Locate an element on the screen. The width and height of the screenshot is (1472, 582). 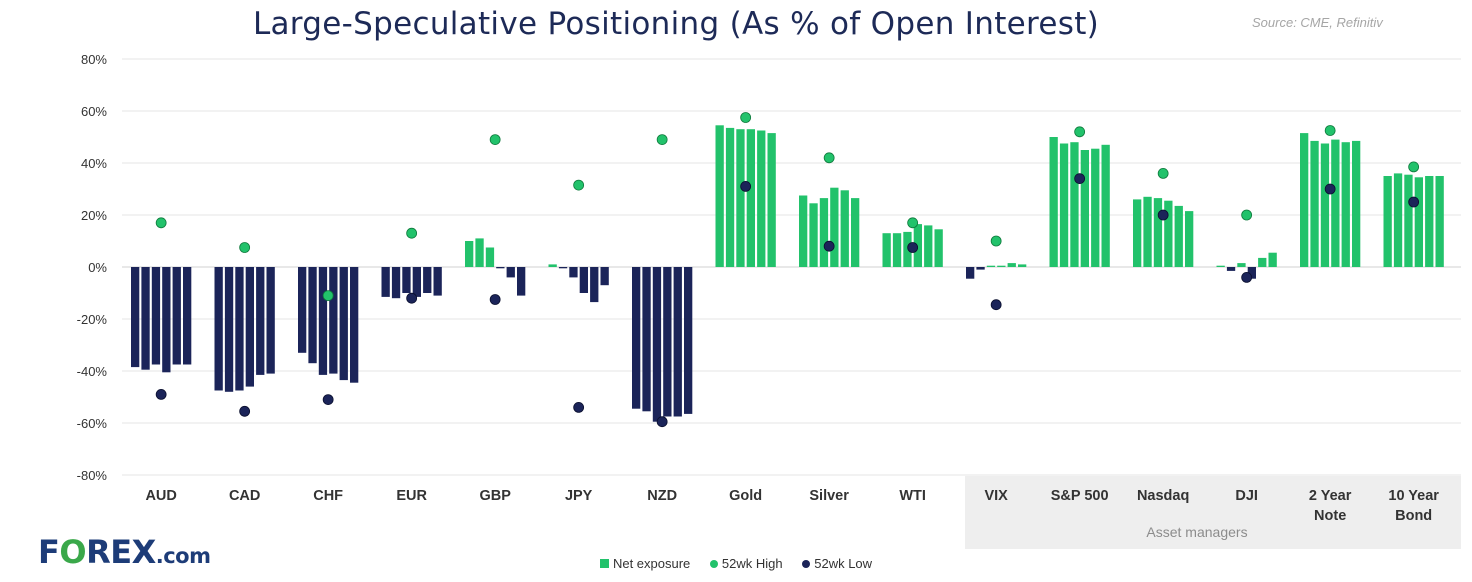
legend-high-label: 52wk High is located at coordinates (752, 563).